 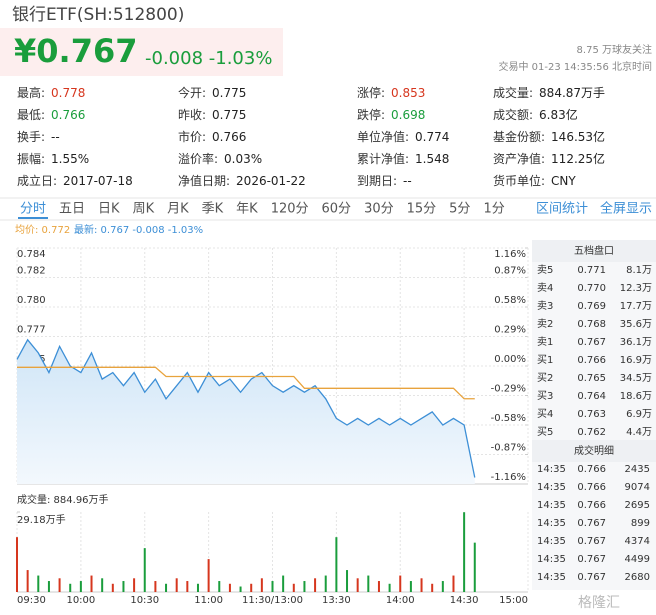 I want to click on stat-value: 0.774, so click(x=432, y=137).